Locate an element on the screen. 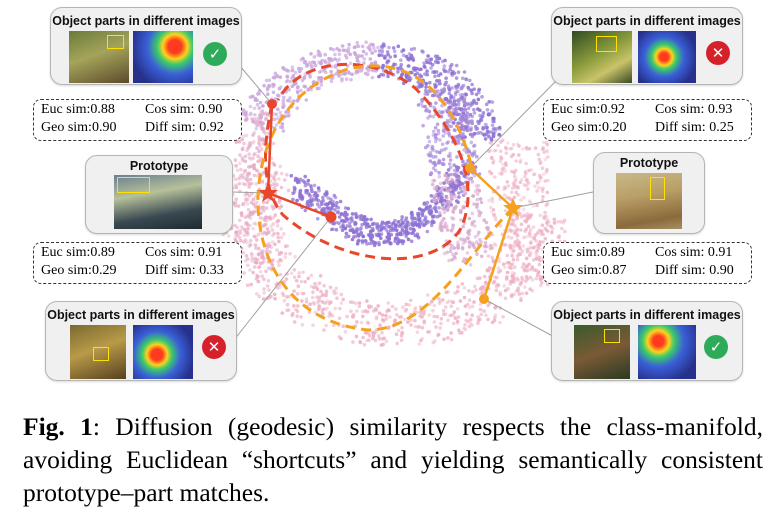 The image size is (783, 525). connector-line is located at coordinates (515, 122).